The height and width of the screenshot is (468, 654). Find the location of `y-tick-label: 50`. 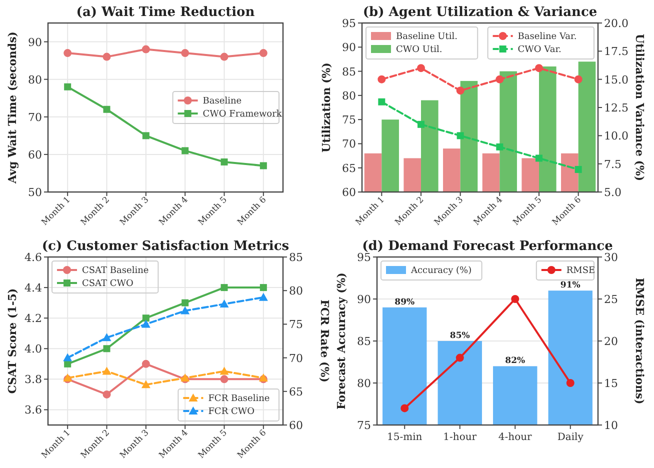

y-tick-label: 50 is located at coordinates (35, 192).